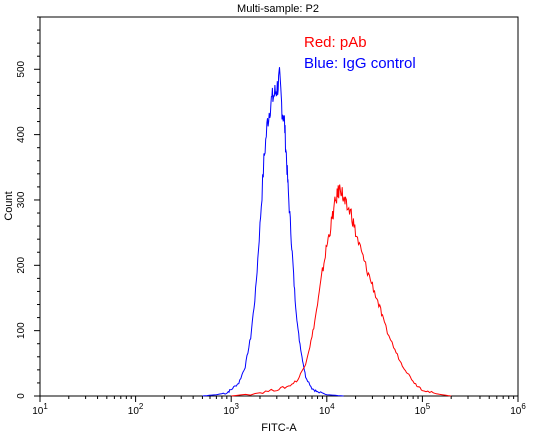 The height and width of the screenshot is (433, 534). What do you see at coordinates (40, 409) in the screenshot?
I see `x-tick-label: 10¹` at bounding box center [40, 409].